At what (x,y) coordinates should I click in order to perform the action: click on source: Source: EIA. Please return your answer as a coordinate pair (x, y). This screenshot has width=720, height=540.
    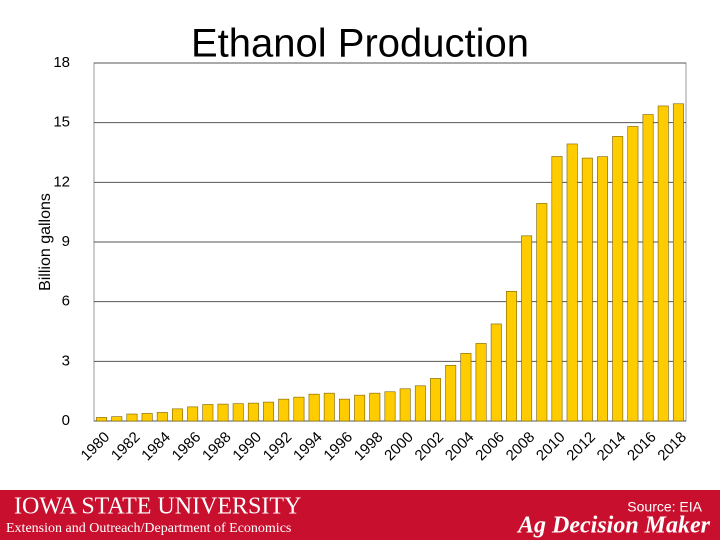
    Looking at the image, I should click on (664, 507).